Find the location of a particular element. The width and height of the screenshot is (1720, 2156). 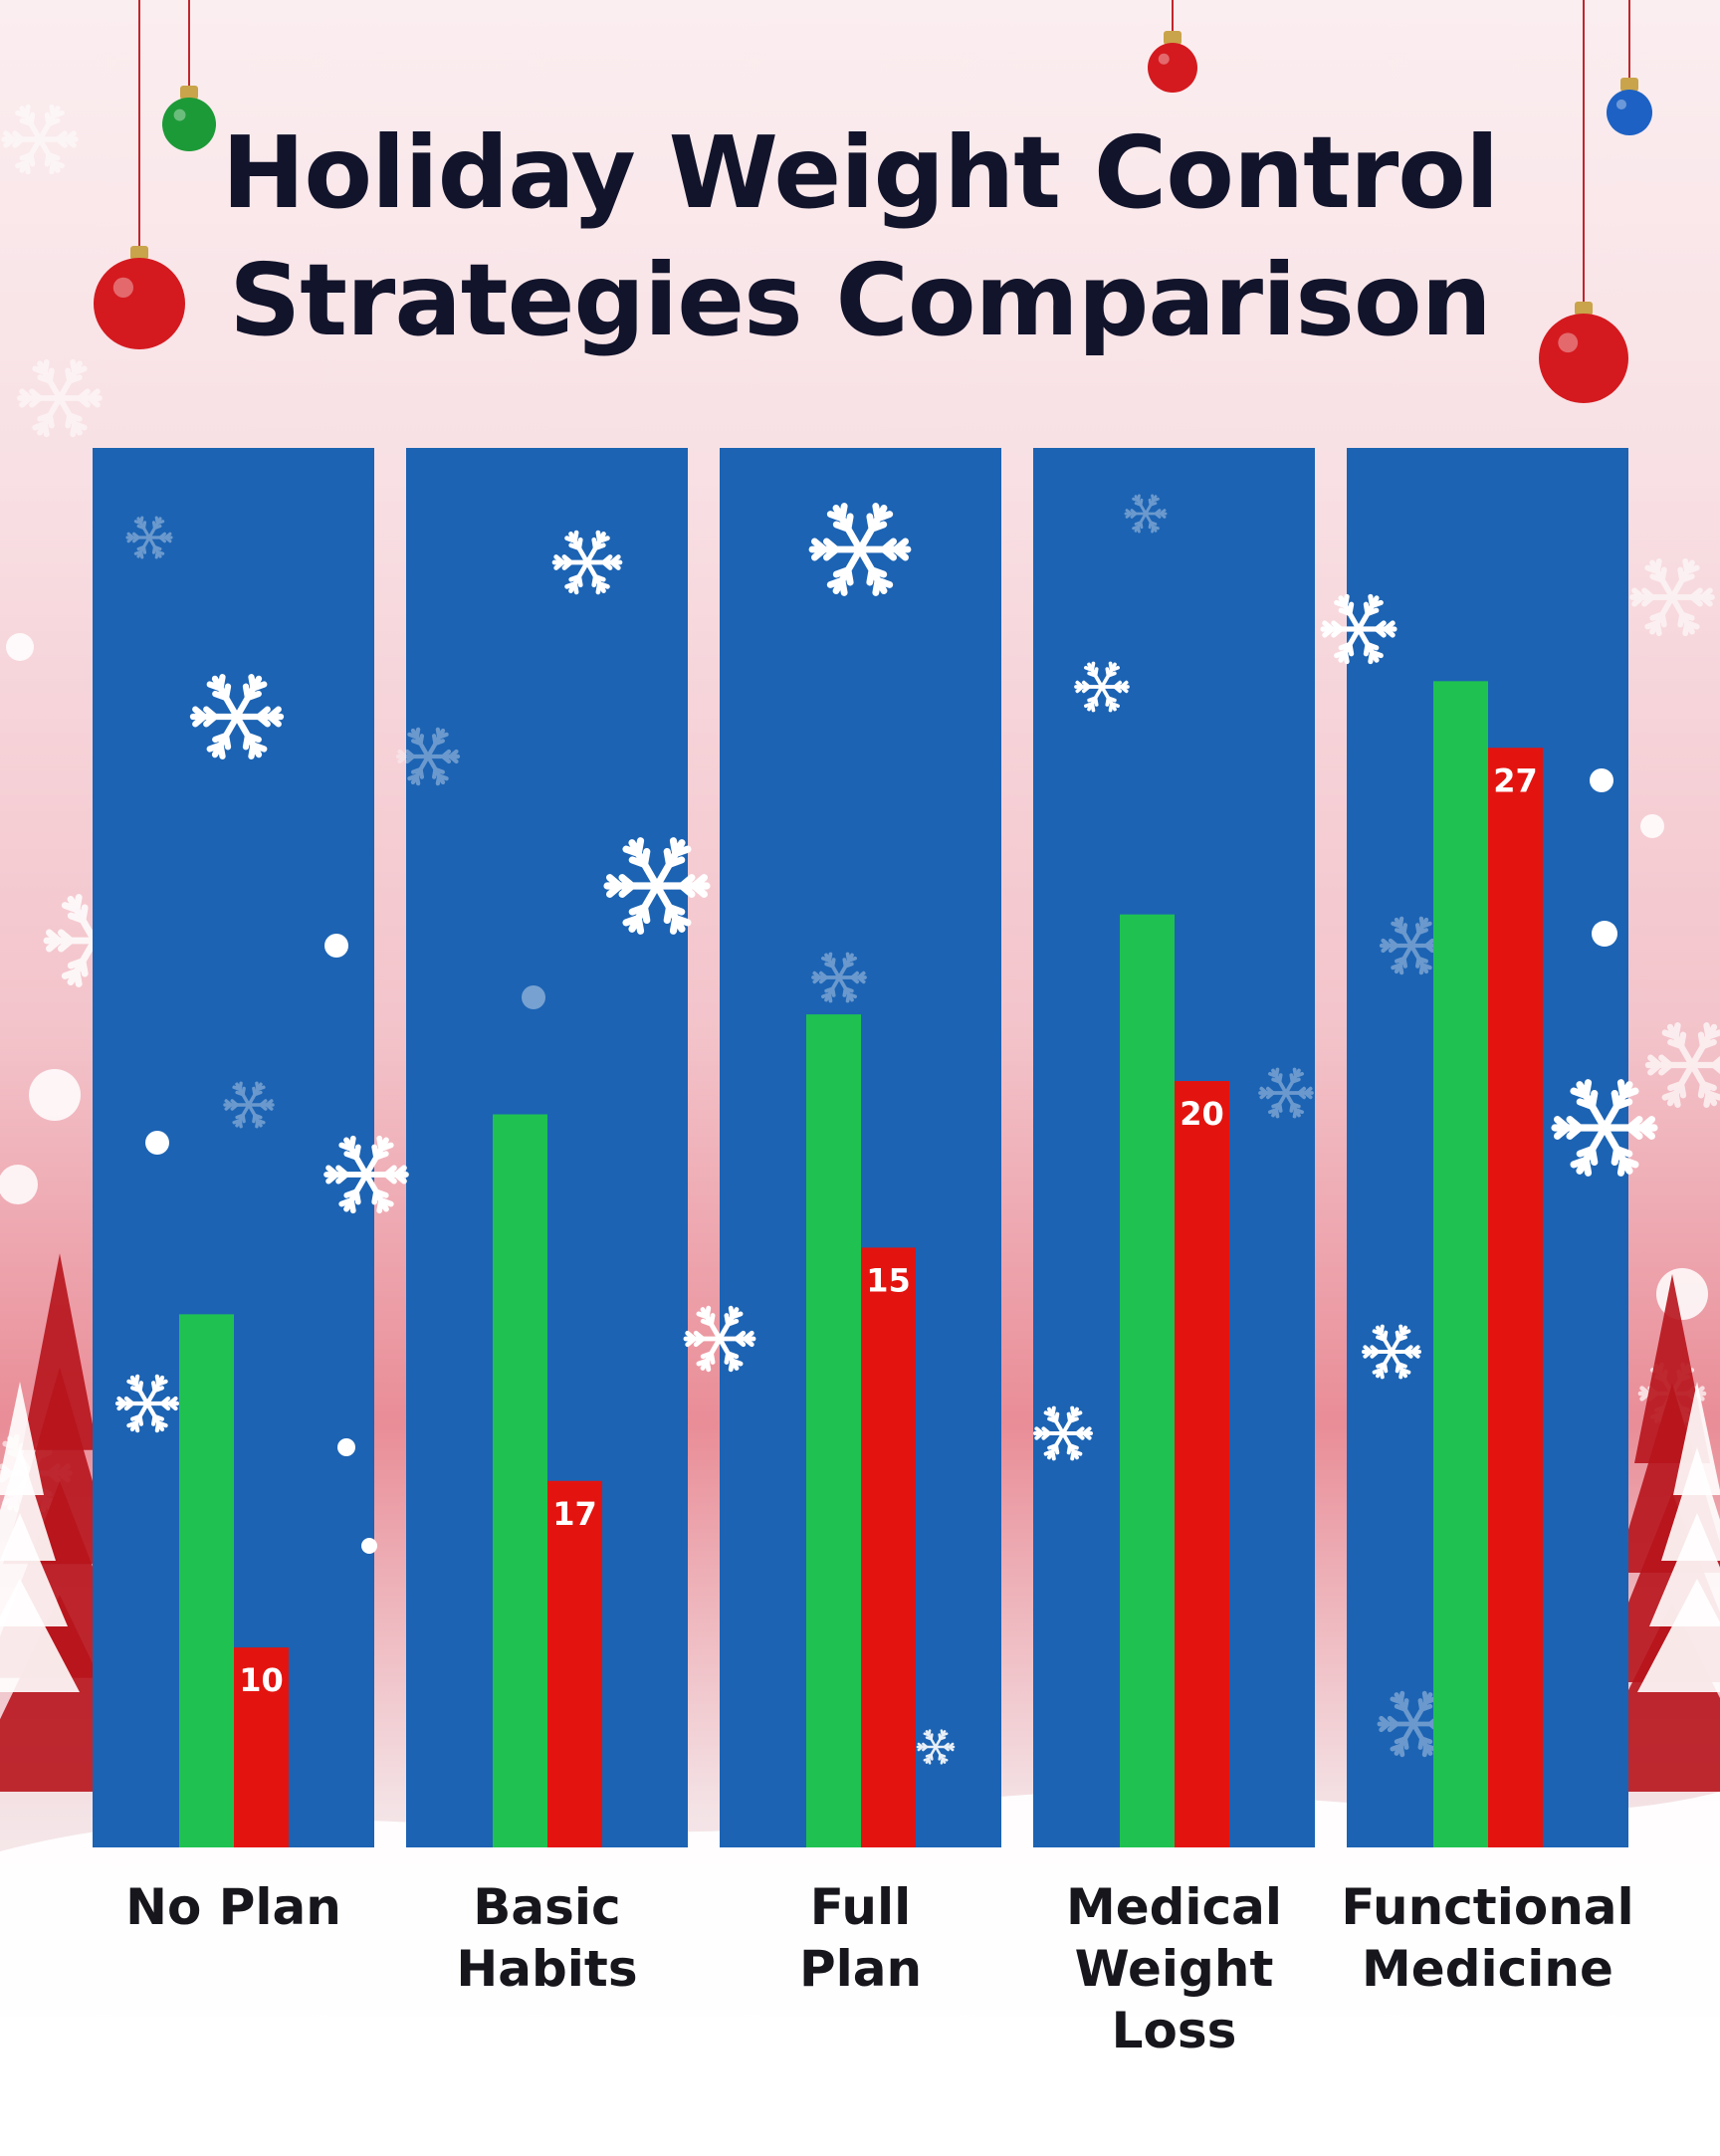

category-label: Basic Habits is located at coordinates (547, 1938).